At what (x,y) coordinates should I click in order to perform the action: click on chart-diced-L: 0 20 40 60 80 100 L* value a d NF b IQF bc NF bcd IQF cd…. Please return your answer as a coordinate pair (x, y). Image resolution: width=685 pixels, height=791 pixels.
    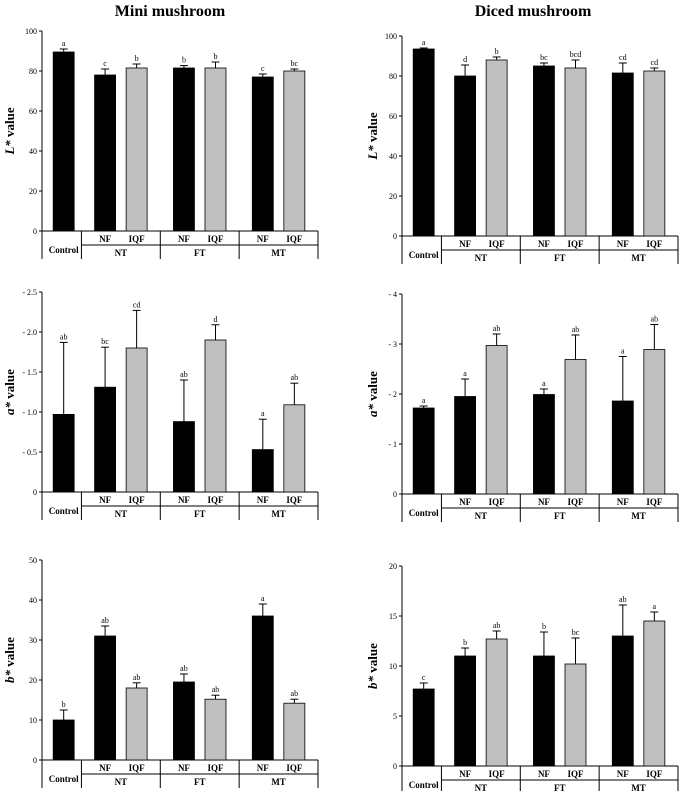
    Looking at the image, I should click on (522, 148).